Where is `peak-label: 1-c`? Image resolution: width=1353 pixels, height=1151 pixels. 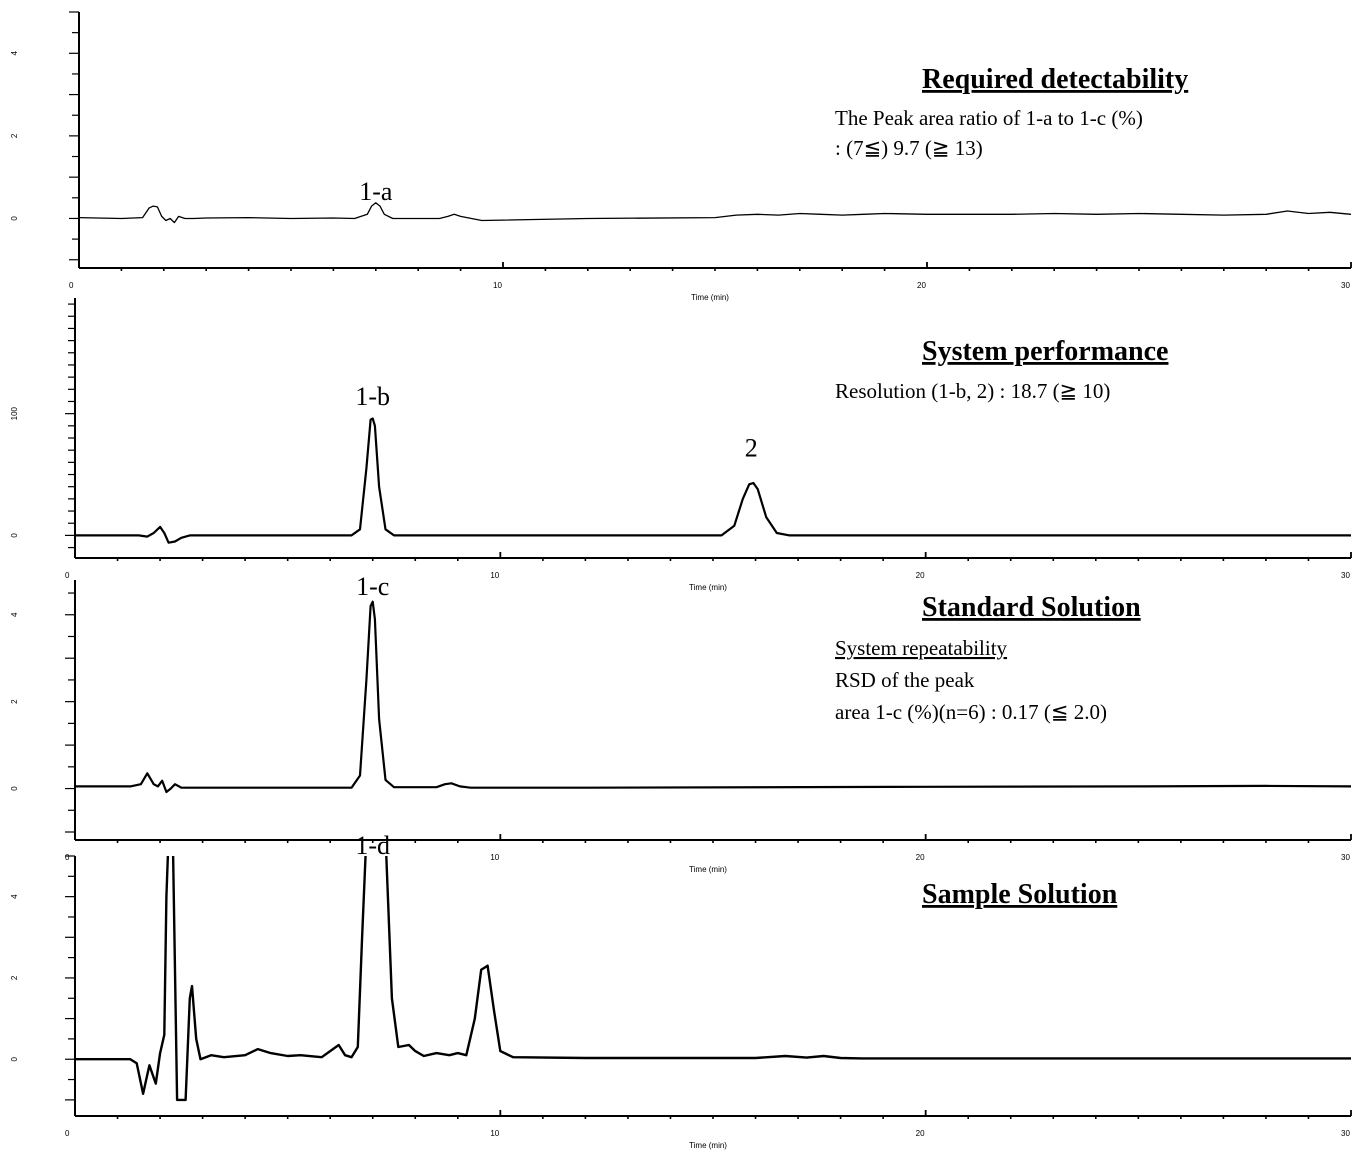 peak-label: 1-c is located at coordinates (372, 586).